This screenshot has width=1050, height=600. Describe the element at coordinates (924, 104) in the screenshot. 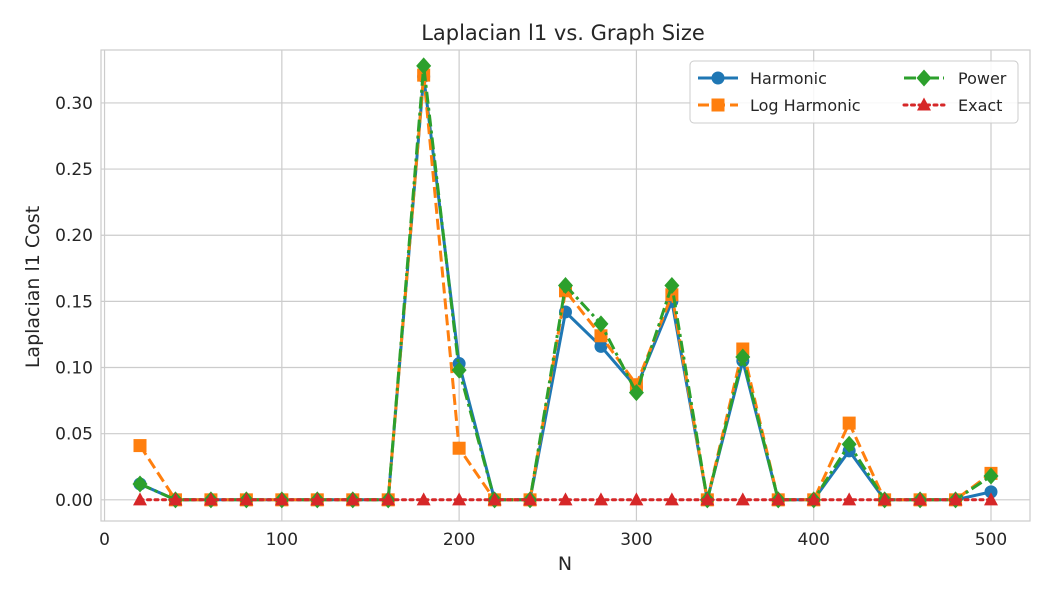

I see `legend-marker-exact` at that location.